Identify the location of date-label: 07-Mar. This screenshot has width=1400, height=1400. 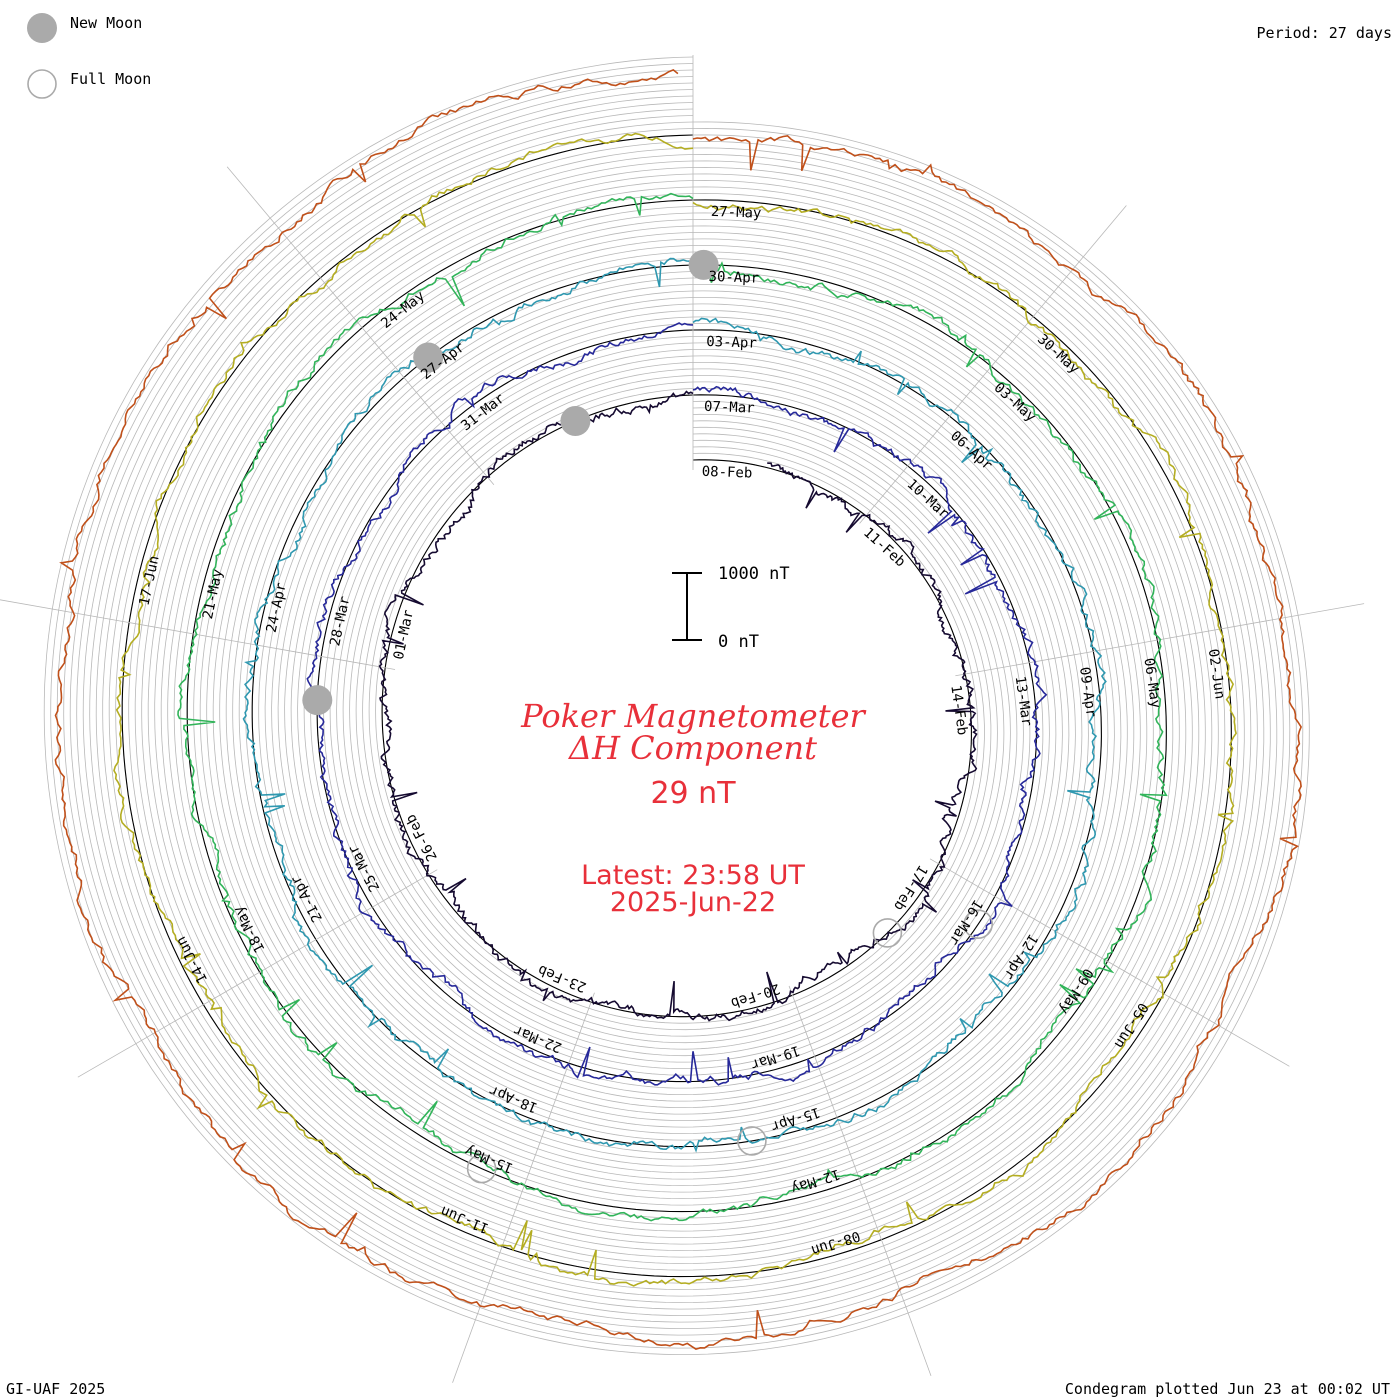
(729, 408).